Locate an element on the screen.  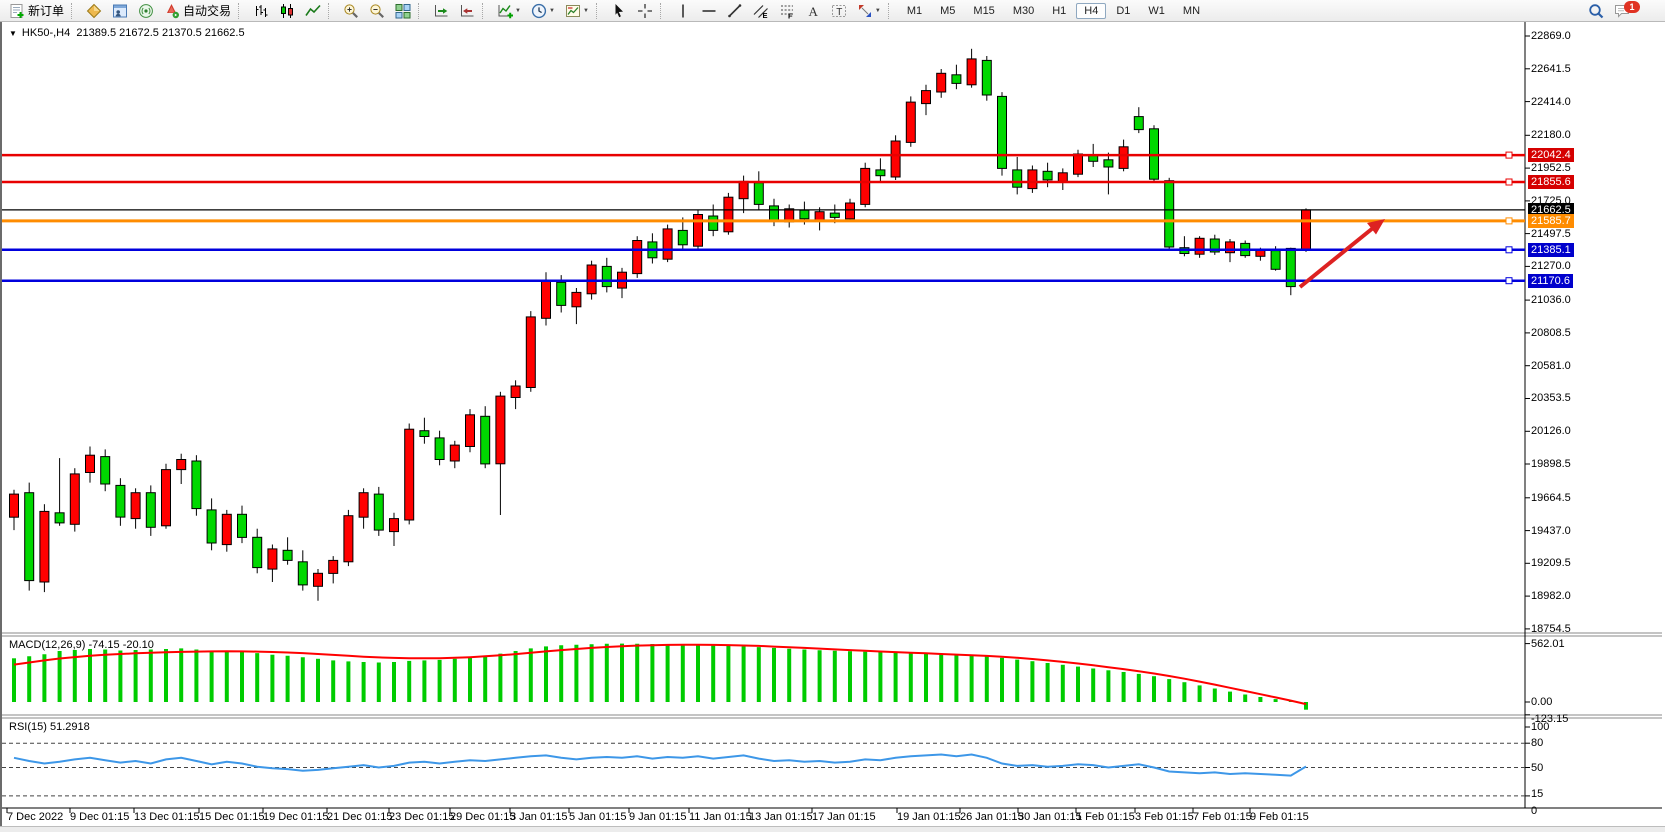
search-button is located at coordinates (1596, 11).